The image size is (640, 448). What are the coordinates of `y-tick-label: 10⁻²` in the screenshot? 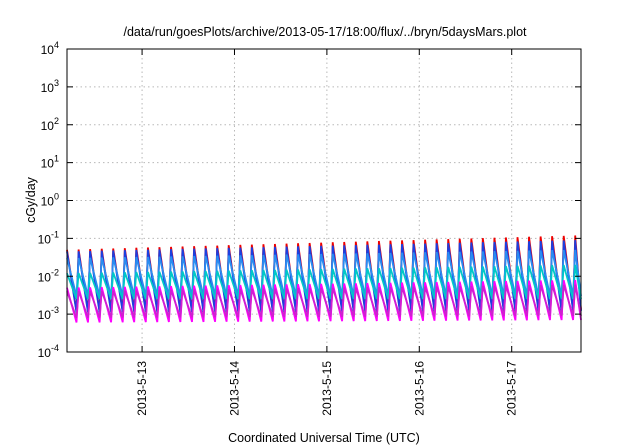 It's located at (48, 275).